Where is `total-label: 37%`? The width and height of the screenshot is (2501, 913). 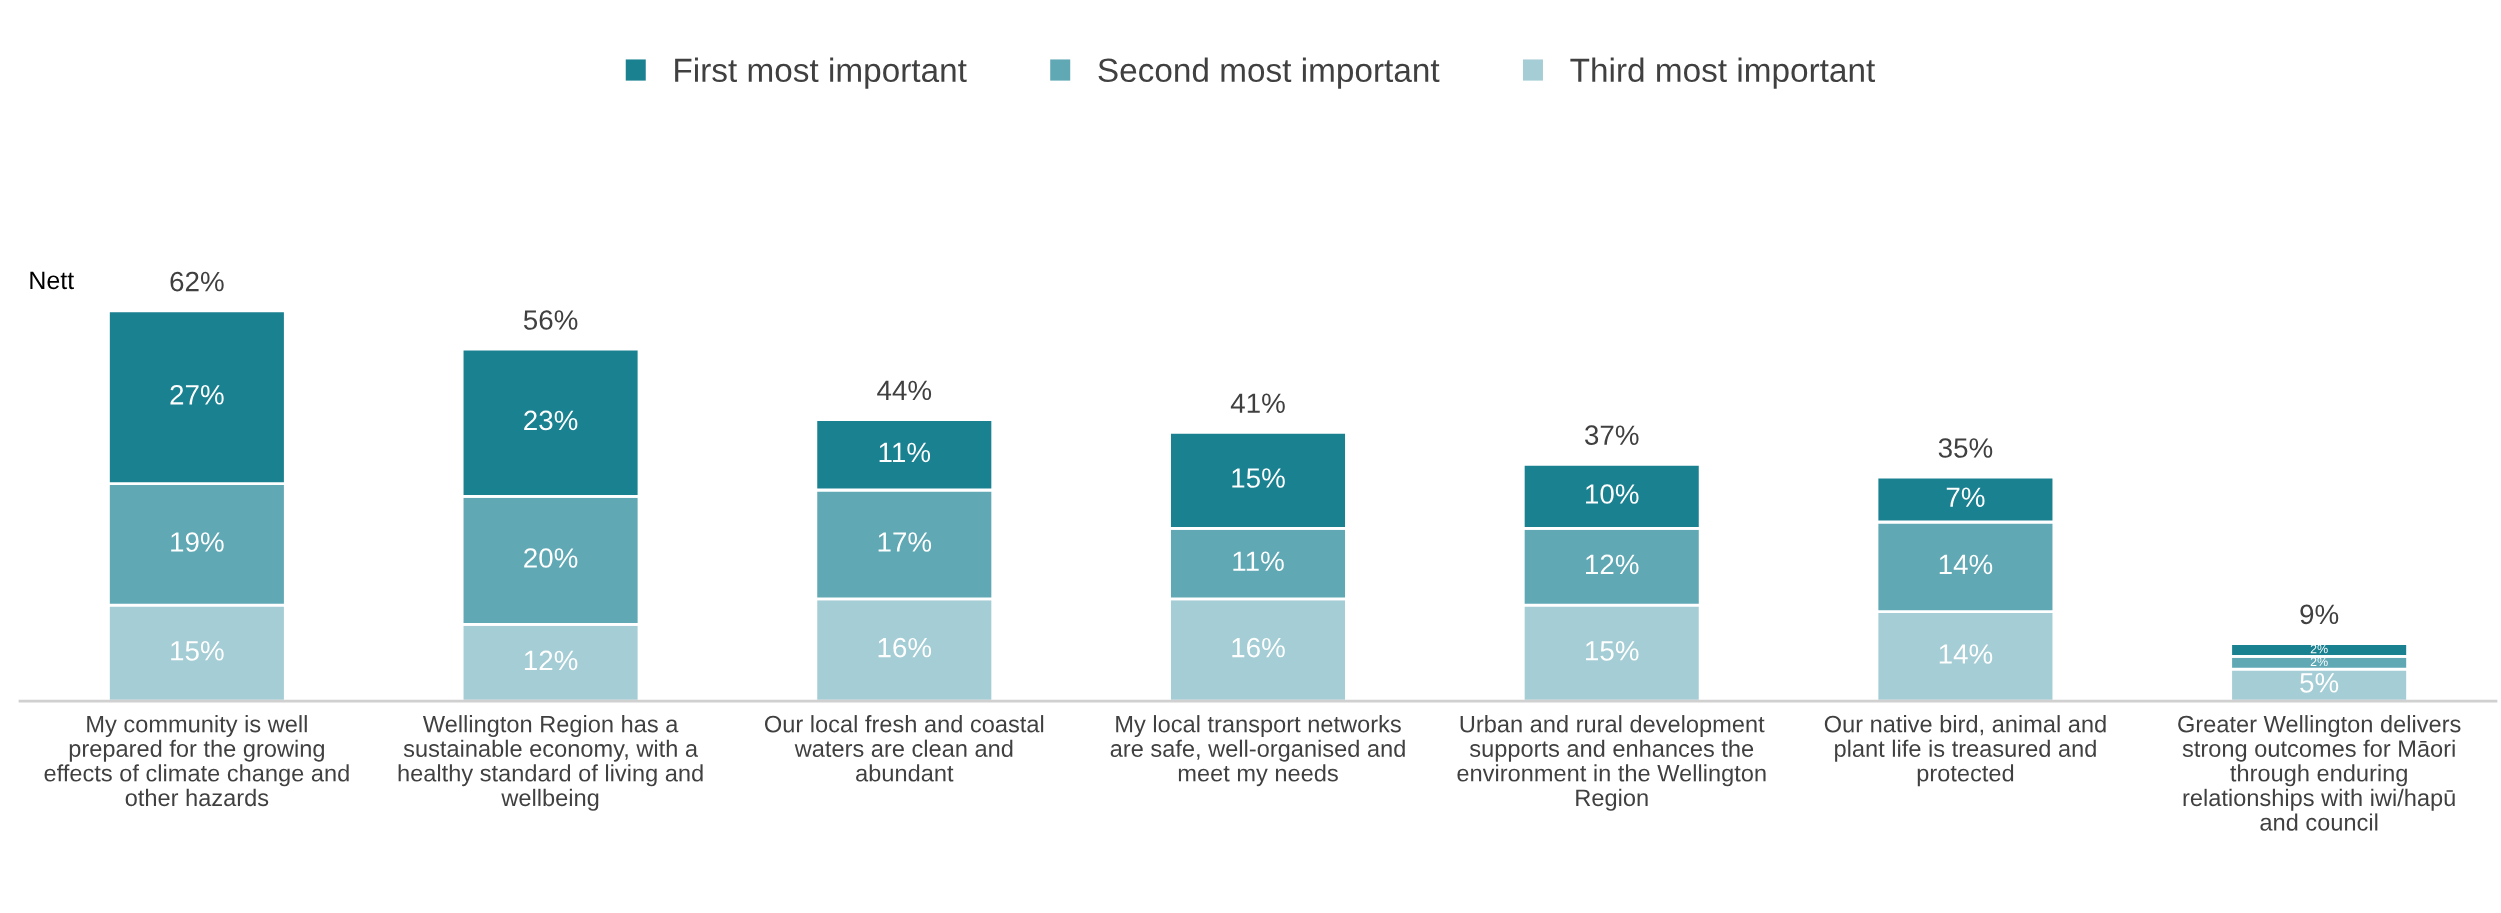
total-label: 37% is located at coordinates (1611, 435).